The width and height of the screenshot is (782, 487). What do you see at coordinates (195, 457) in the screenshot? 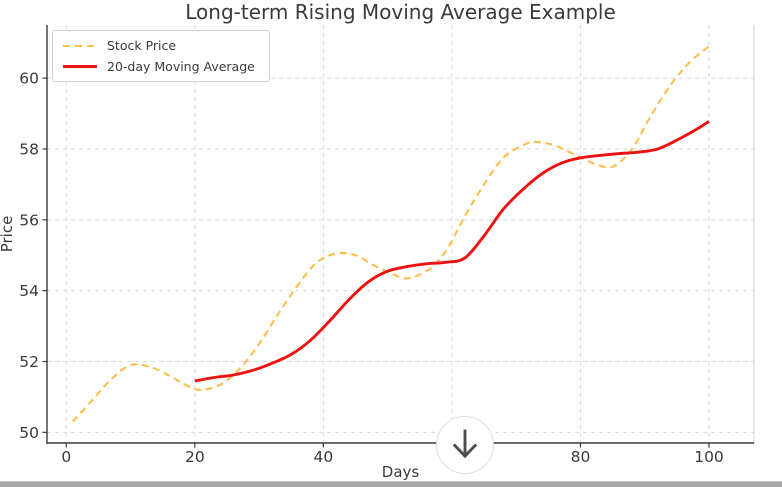
I see `x-tick-label: 20` at bounding box center [195, 457].